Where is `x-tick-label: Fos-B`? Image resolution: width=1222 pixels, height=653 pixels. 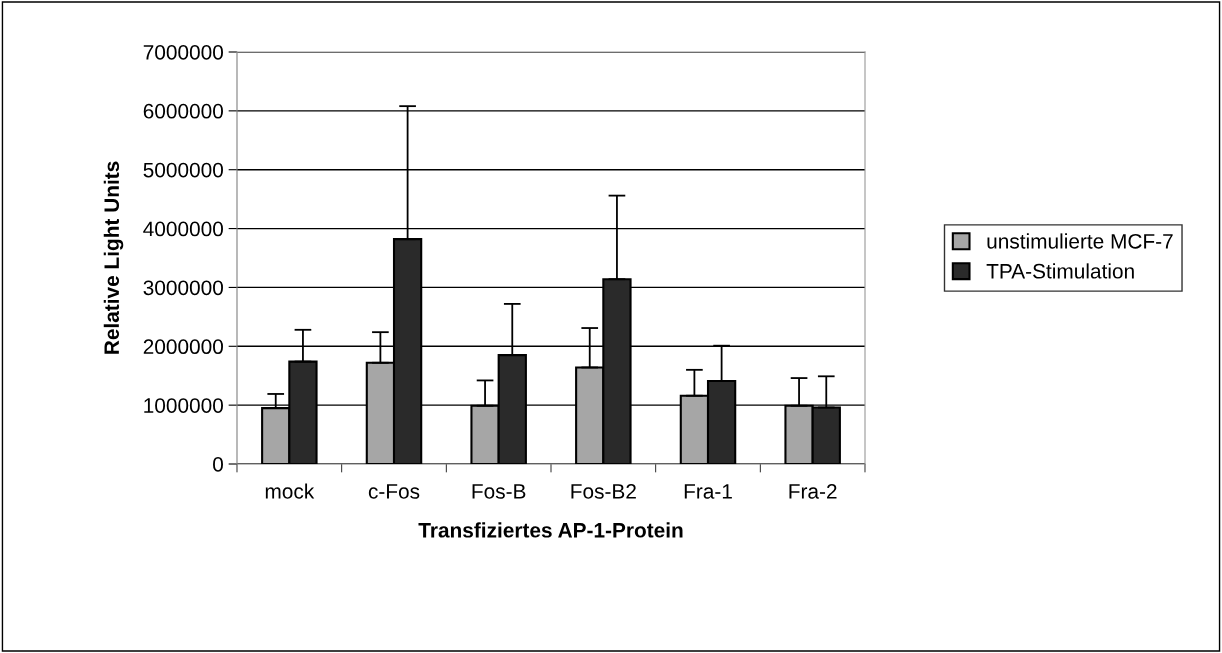 x-tick-label: Fos-B is located at coordinates (499, 491).